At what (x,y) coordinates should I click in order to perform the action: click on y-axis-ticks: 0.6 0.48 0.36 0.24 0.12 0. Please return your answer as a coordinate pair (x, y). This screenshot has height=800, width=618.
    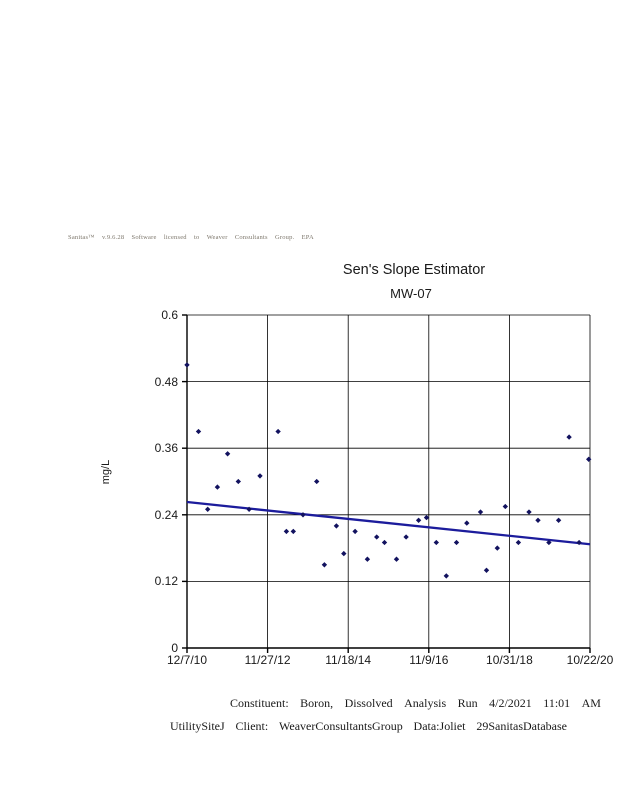
    Looking at the image, I should click on (155, 481).